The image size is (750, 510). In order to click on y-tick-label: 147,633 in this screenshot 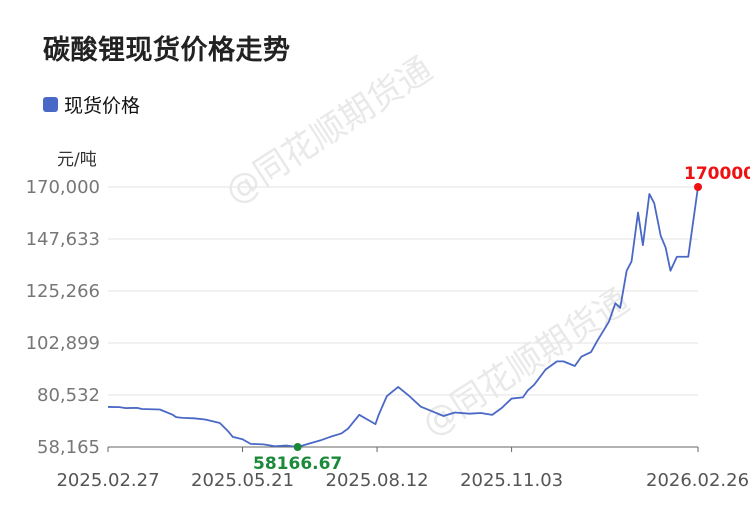, I will do `click(63, 239)`.